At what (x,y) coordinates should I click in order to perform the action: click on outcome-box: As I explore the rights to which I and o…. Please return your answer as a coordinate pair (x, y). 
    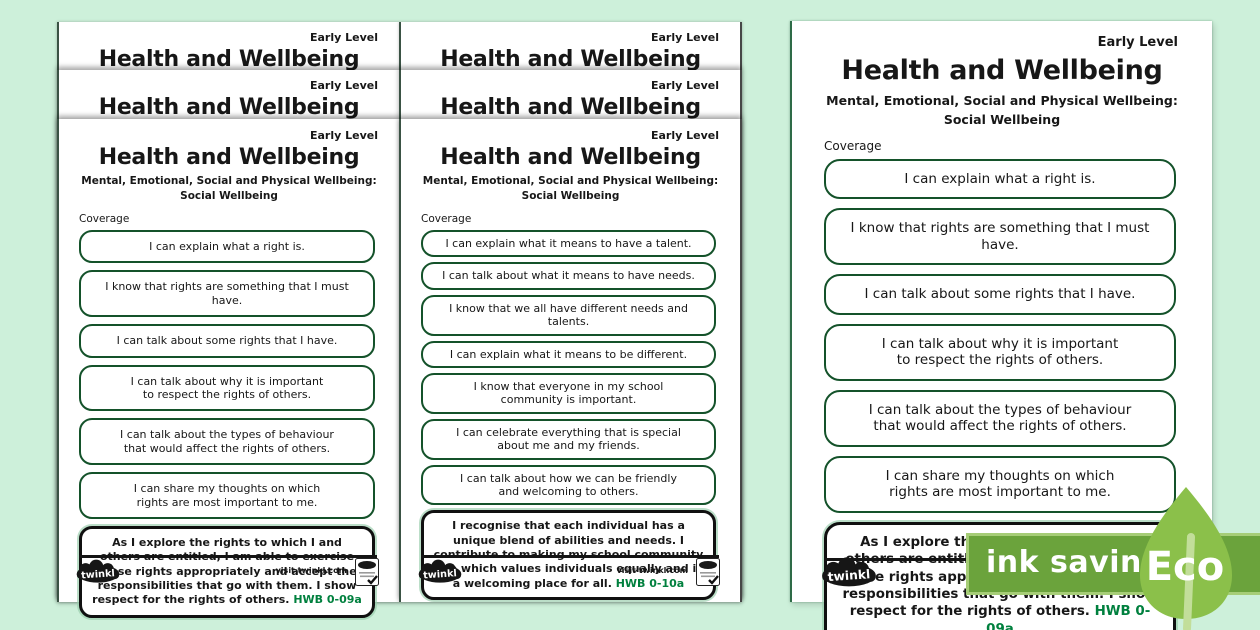
    Looking at the image, I should click on (227, 572).